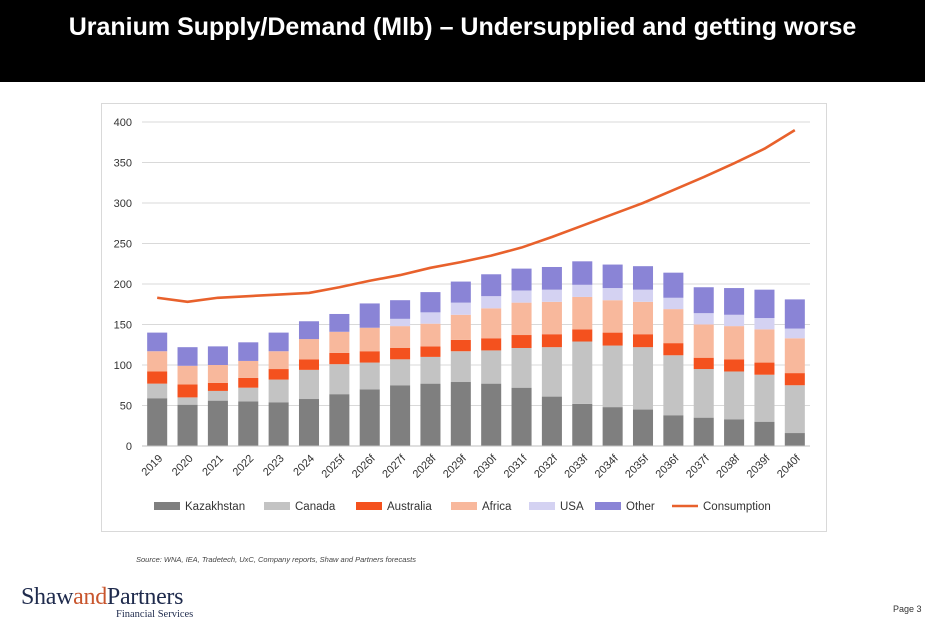 The image size is (925, 623). I want to click on bar-other-2020, so click(187, 356).